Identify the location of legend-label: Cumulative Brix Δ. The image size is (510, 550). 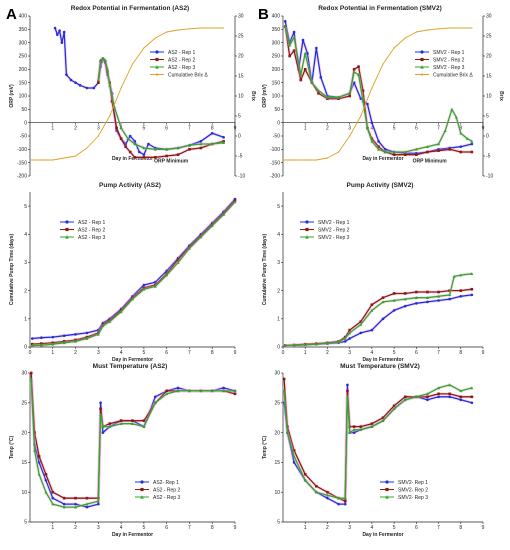
(453, 75).